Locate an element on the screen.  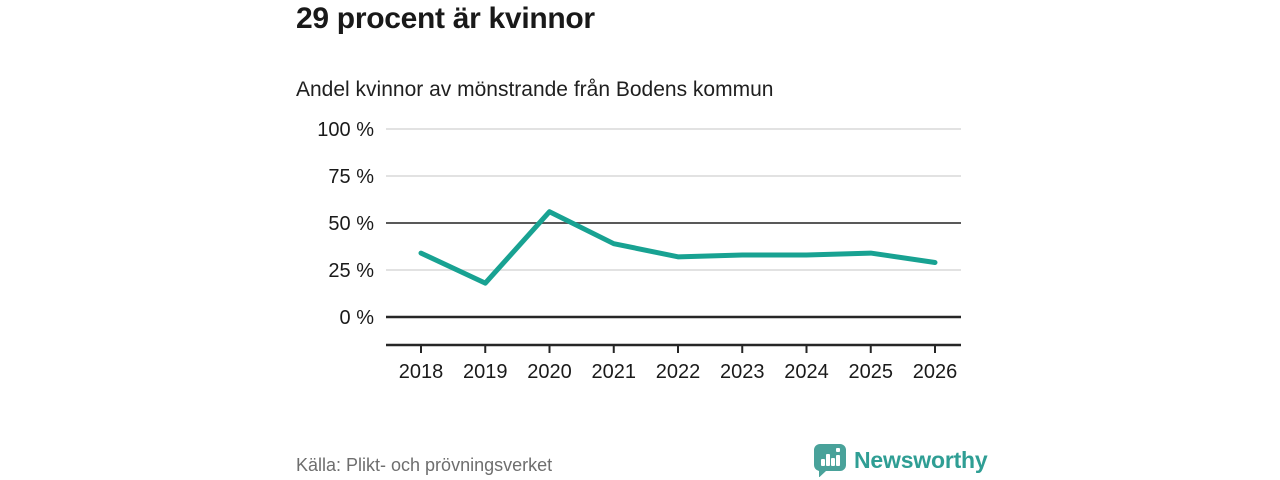
x-axis-label-2021: 2021 is located at coordinates (614, 372).